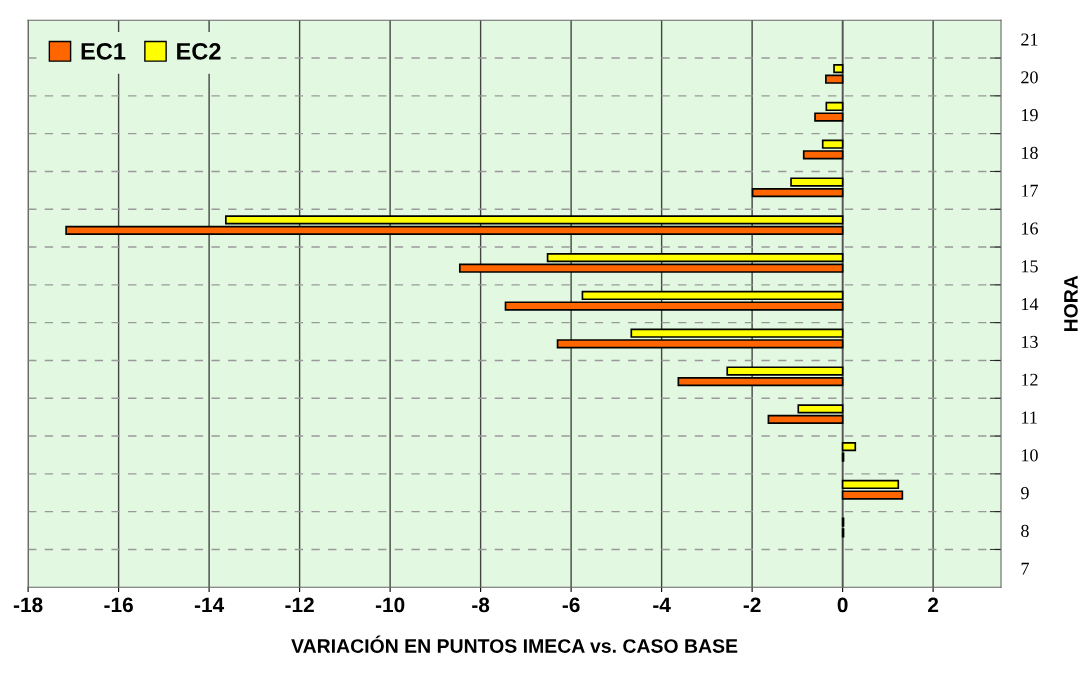  What do you see at coordinates (1030, 341) in the screenshot?
I see `y-tick-label: 13` at bounding box center [1030, 341].